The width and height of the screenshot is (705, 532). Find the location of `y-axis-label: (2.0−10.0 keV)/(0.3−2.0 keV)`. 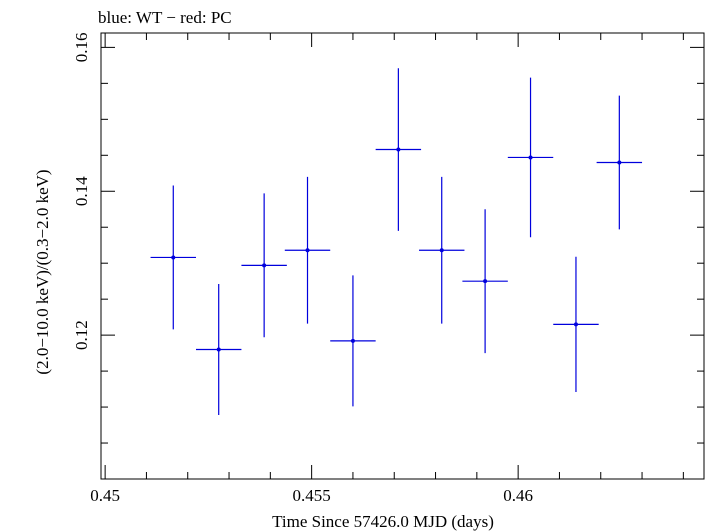

y-axis-label: (2.0−10.0 keV)/(0.3−2.0 keV) is located at coordinates (42, 271).